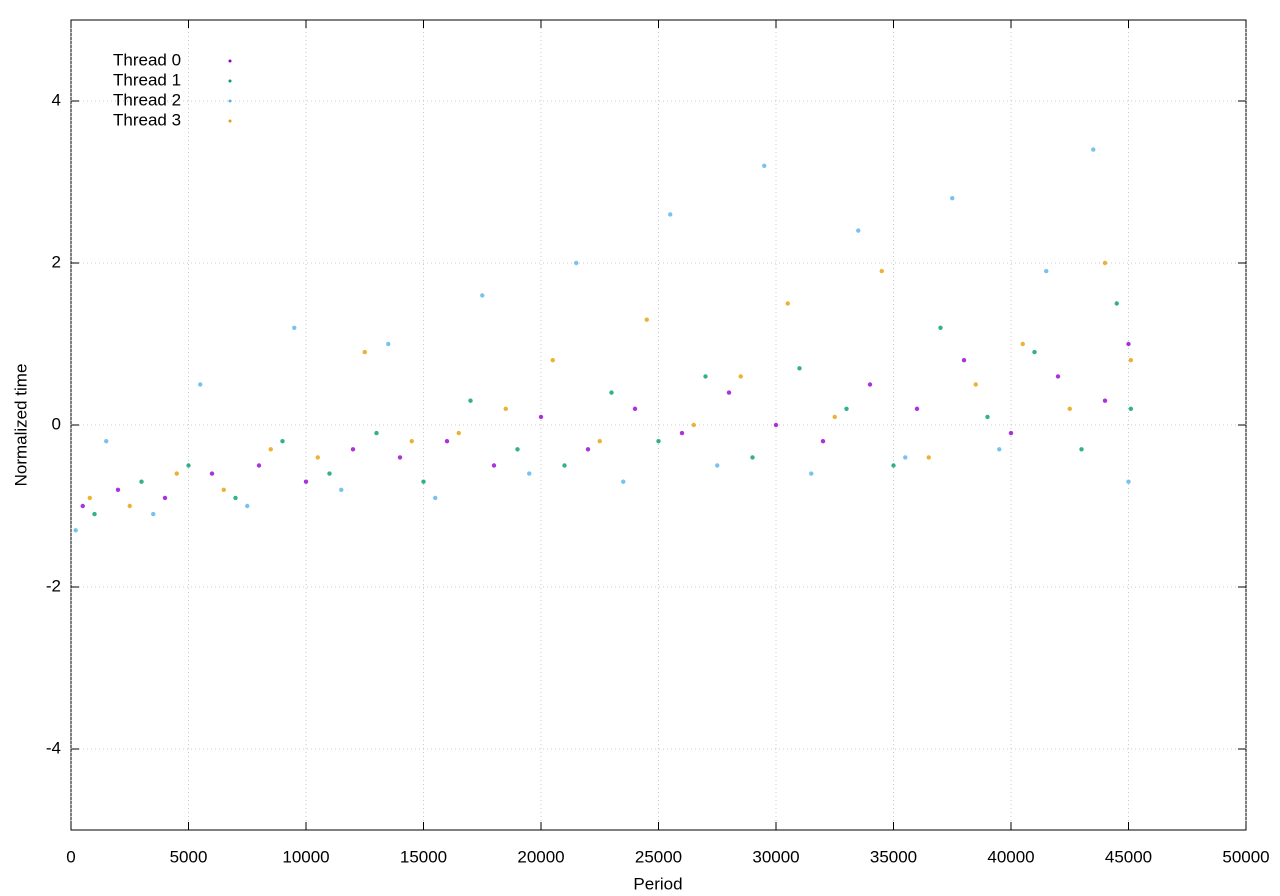  What do you see at coordinates (53, 585) in the screenshot?
I see `y-tick-label: -2` at bounding box center [53, 585].